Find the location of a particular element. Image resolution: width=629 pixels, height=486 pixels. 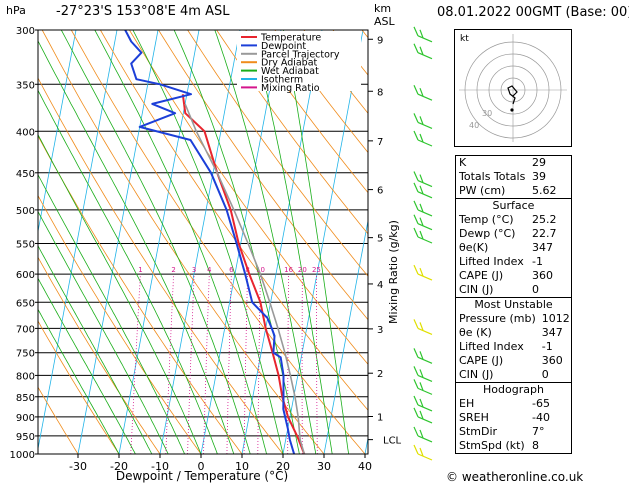

temperature-tick-label: 20 is located at coordinates (283, 466).